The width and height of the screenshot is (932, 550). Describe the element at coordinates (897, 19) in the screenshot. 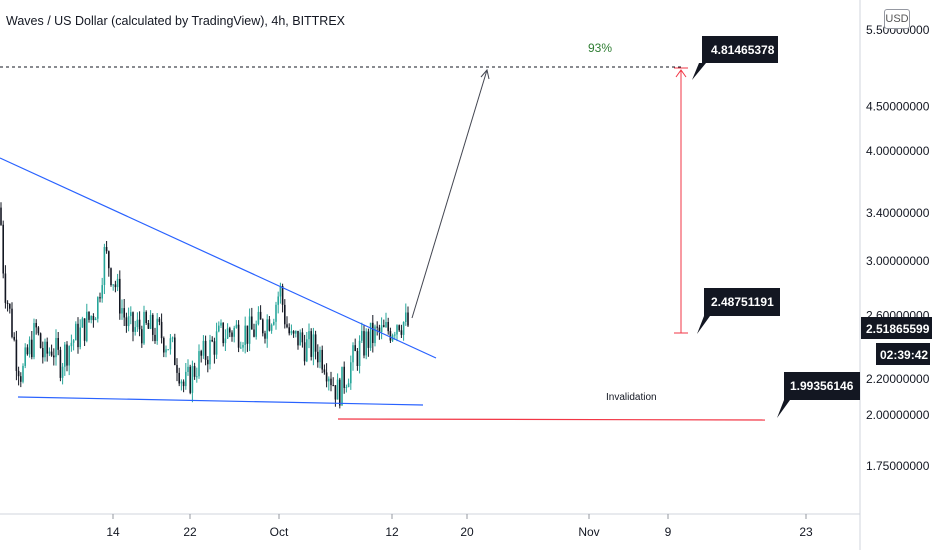

I see `currency-button: USD` at that location.